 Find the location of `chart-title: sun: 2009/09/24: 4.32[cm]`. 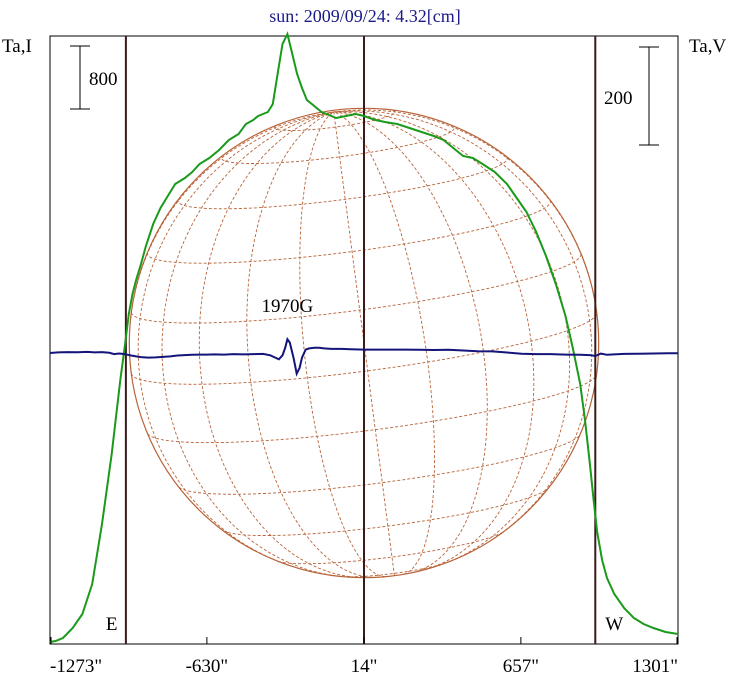

chart-title: sun: 2009/09/24: 4.32[cm] is located at coordinates (365, 16).